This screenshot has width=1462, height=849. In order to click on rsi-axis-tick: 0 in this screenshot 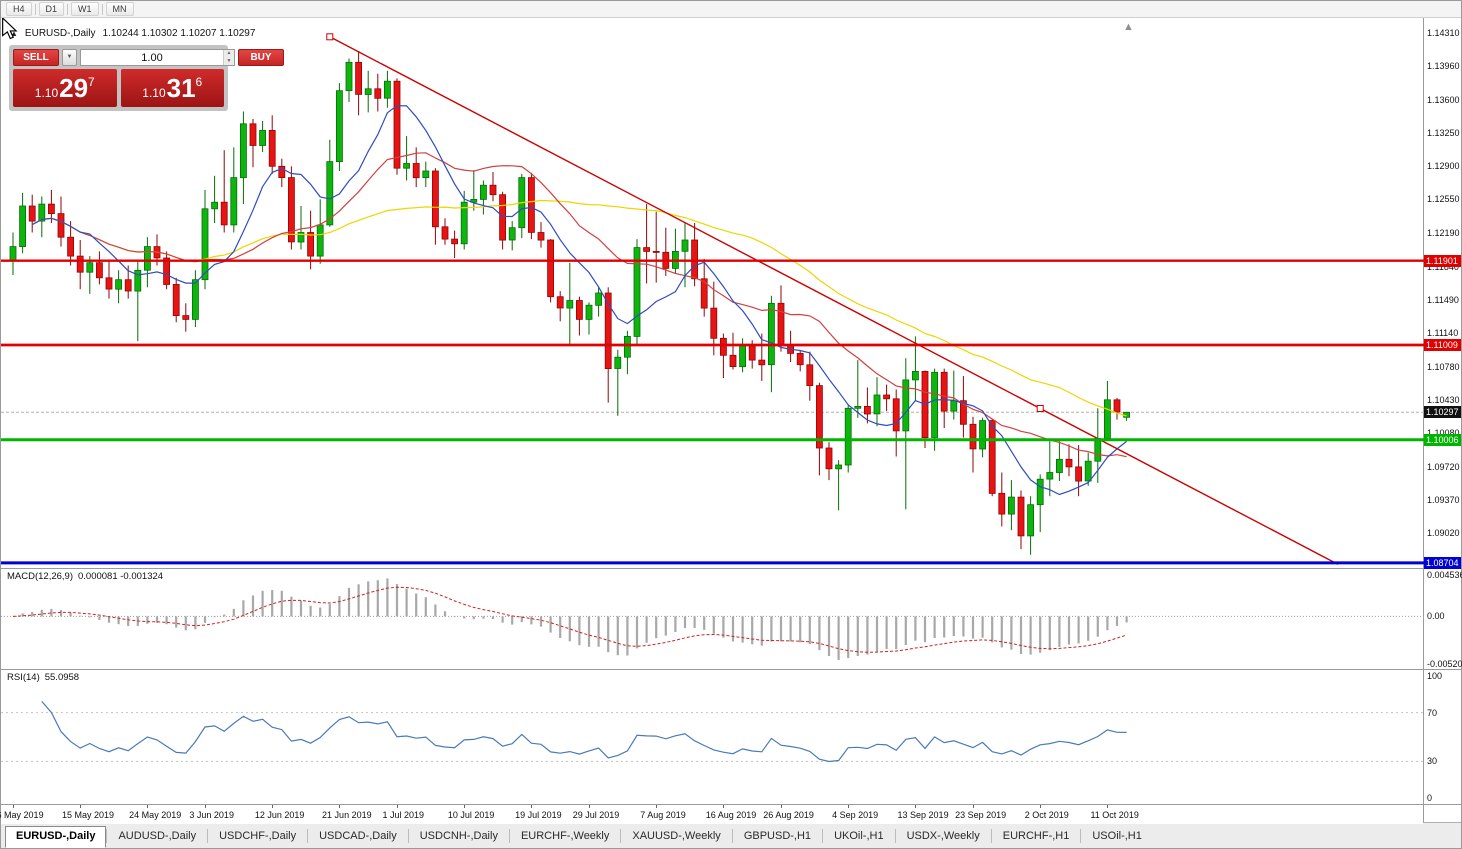, I will do `click(1430, 798)`.